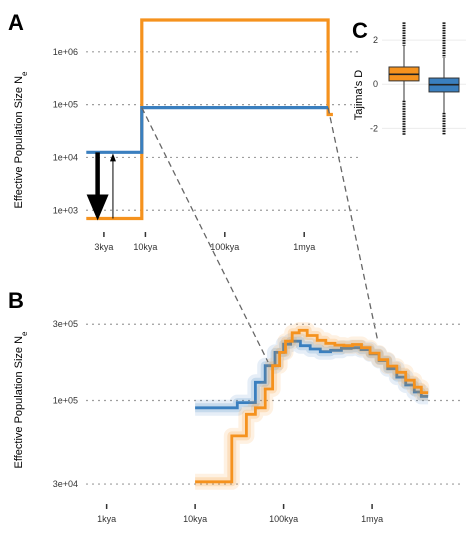 The image size is (474, 553). I want to click on panel-b-x-tick-label: 100kya, so click(283, 519).